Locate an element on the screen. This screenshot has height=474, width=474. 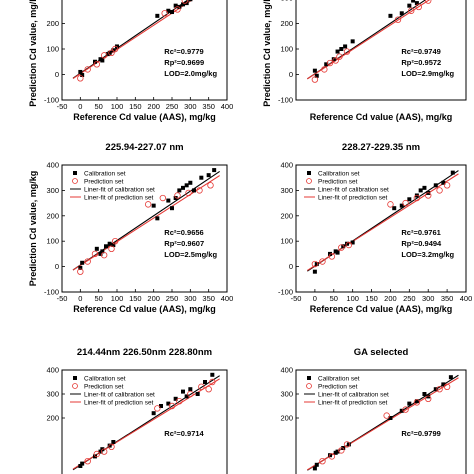
x-tick-label: 0 is located at coordinates (80, 298).